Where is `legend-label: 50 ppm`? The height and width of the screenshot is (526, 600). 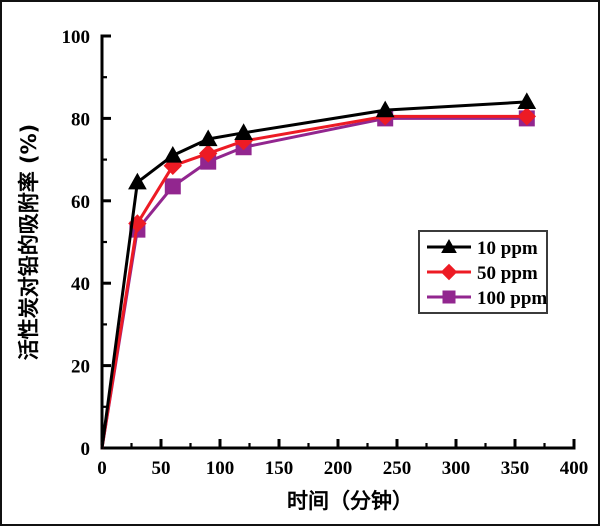 legend-label: 50 ppm is located at coordinates (507, 273).